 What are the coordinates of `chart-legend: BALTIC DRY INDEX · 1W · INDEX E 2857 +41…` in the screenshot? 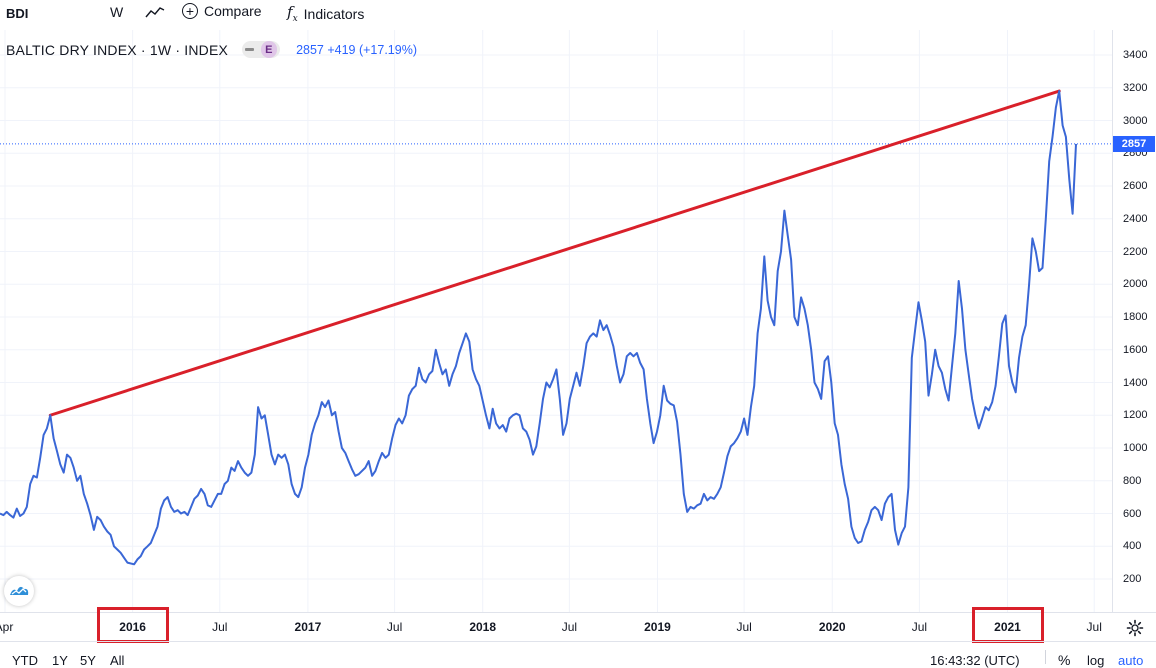 It's located at (211, 49).